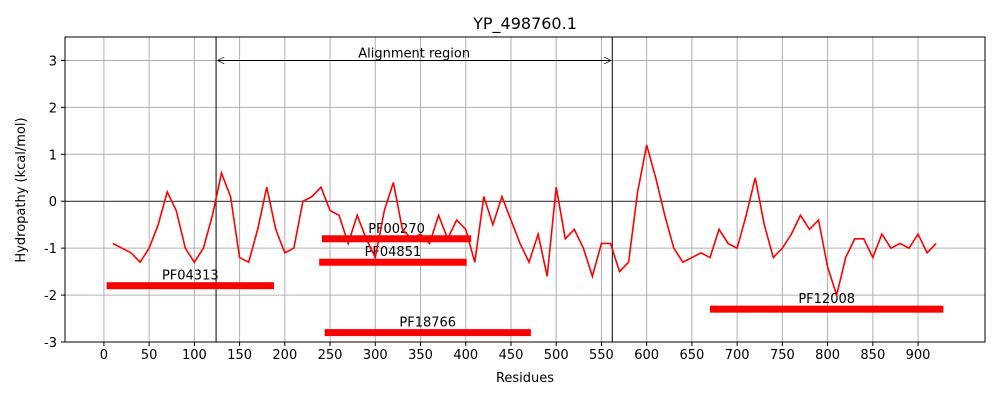 The image size is (1000, 404). What do you see at coordinates (420, 355) in the screenshot?
I see `x-tick-label: 350` at bounding box center [420, 355].